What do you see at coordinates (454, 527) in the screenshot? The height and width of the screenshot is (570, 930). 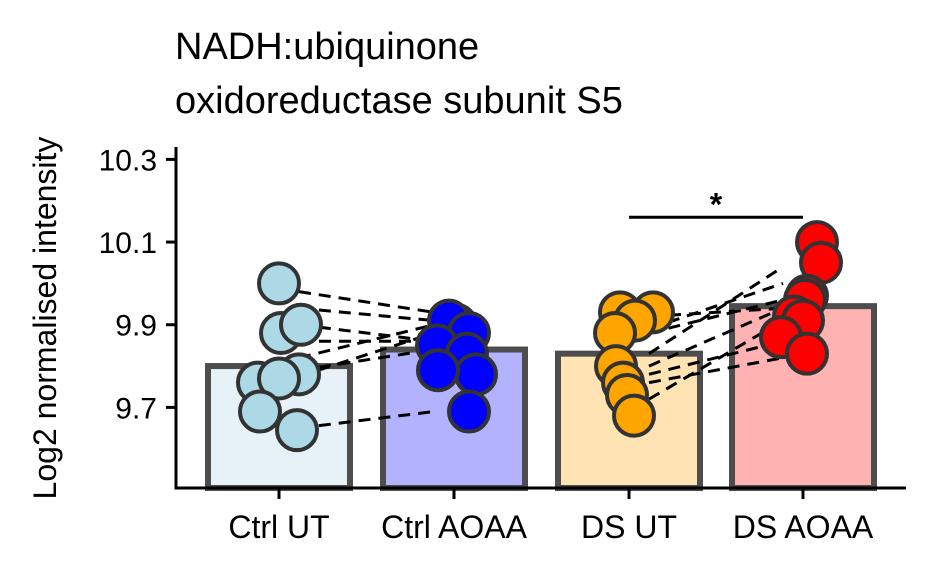 I see `x-tick-label-ctrl-aoaa: Ctrl AOAA` at bounding box center [454, 527].